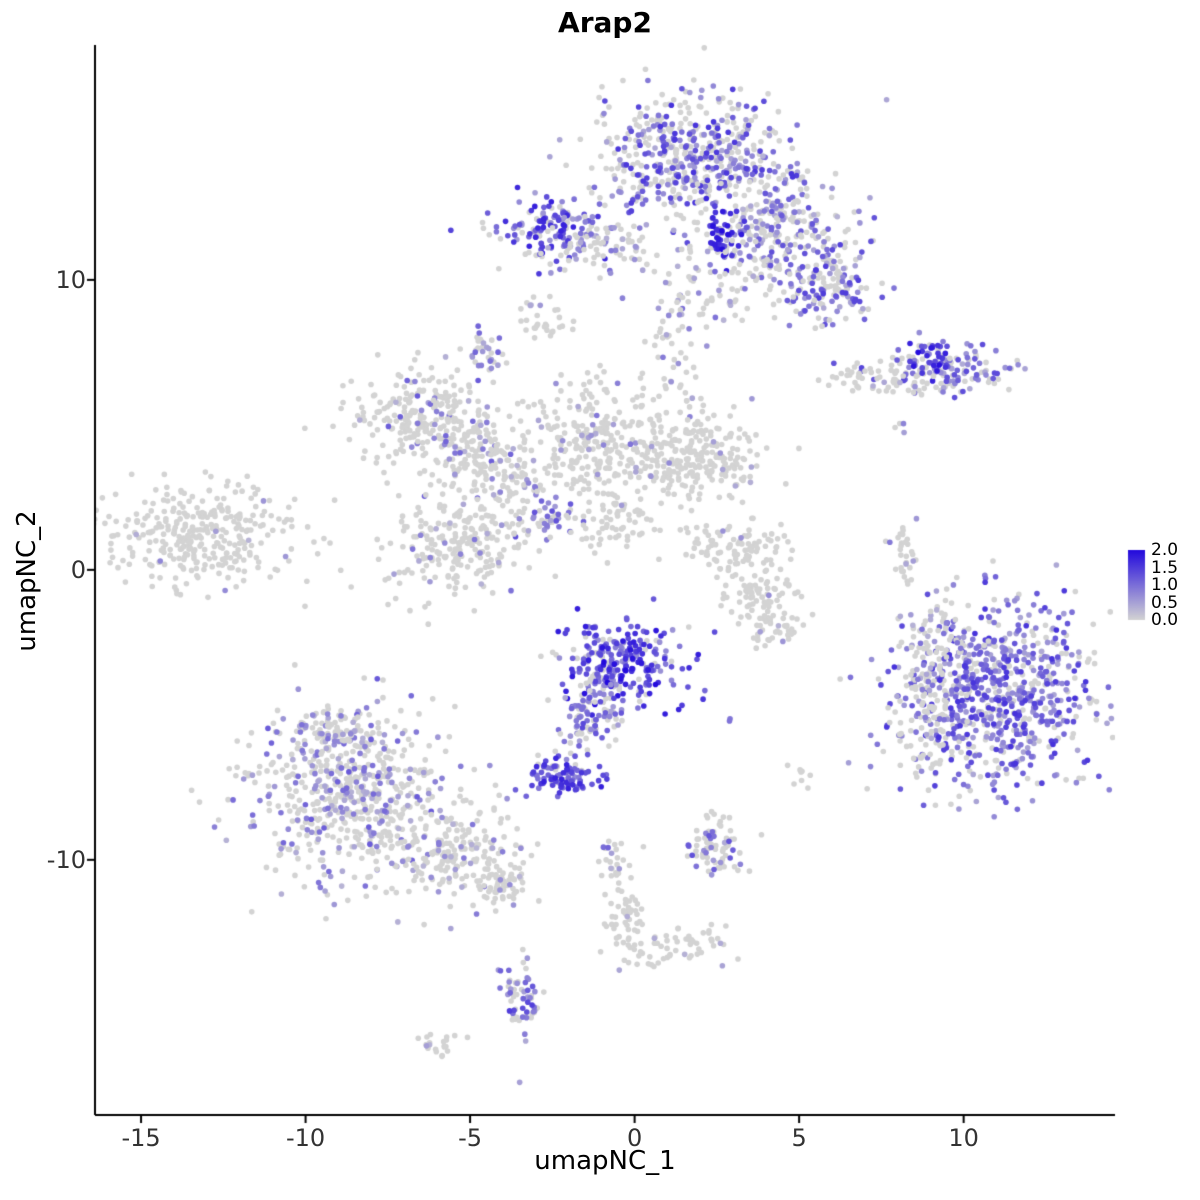 Image resolution: width=1200 pixels, height=1200 pixels. What do you see at coordinates (1165, 550) in the screenshot?
I see `legend-tick-label: 2.0` at bounding box center [1165, 550].